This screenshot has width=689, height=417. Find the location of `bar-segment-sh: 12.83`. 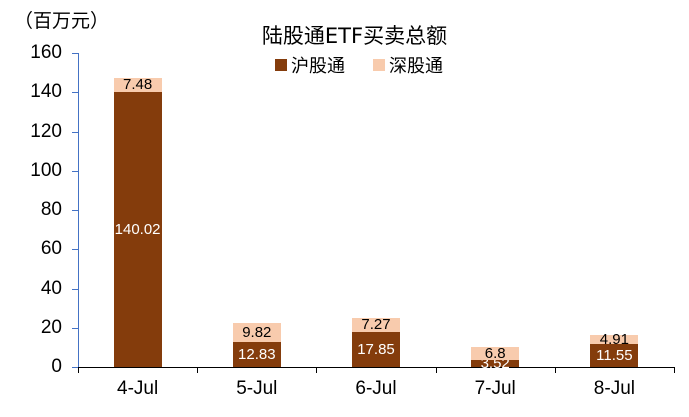

bar-segment-sh: 12.83 is located at coordinates (256, 354).